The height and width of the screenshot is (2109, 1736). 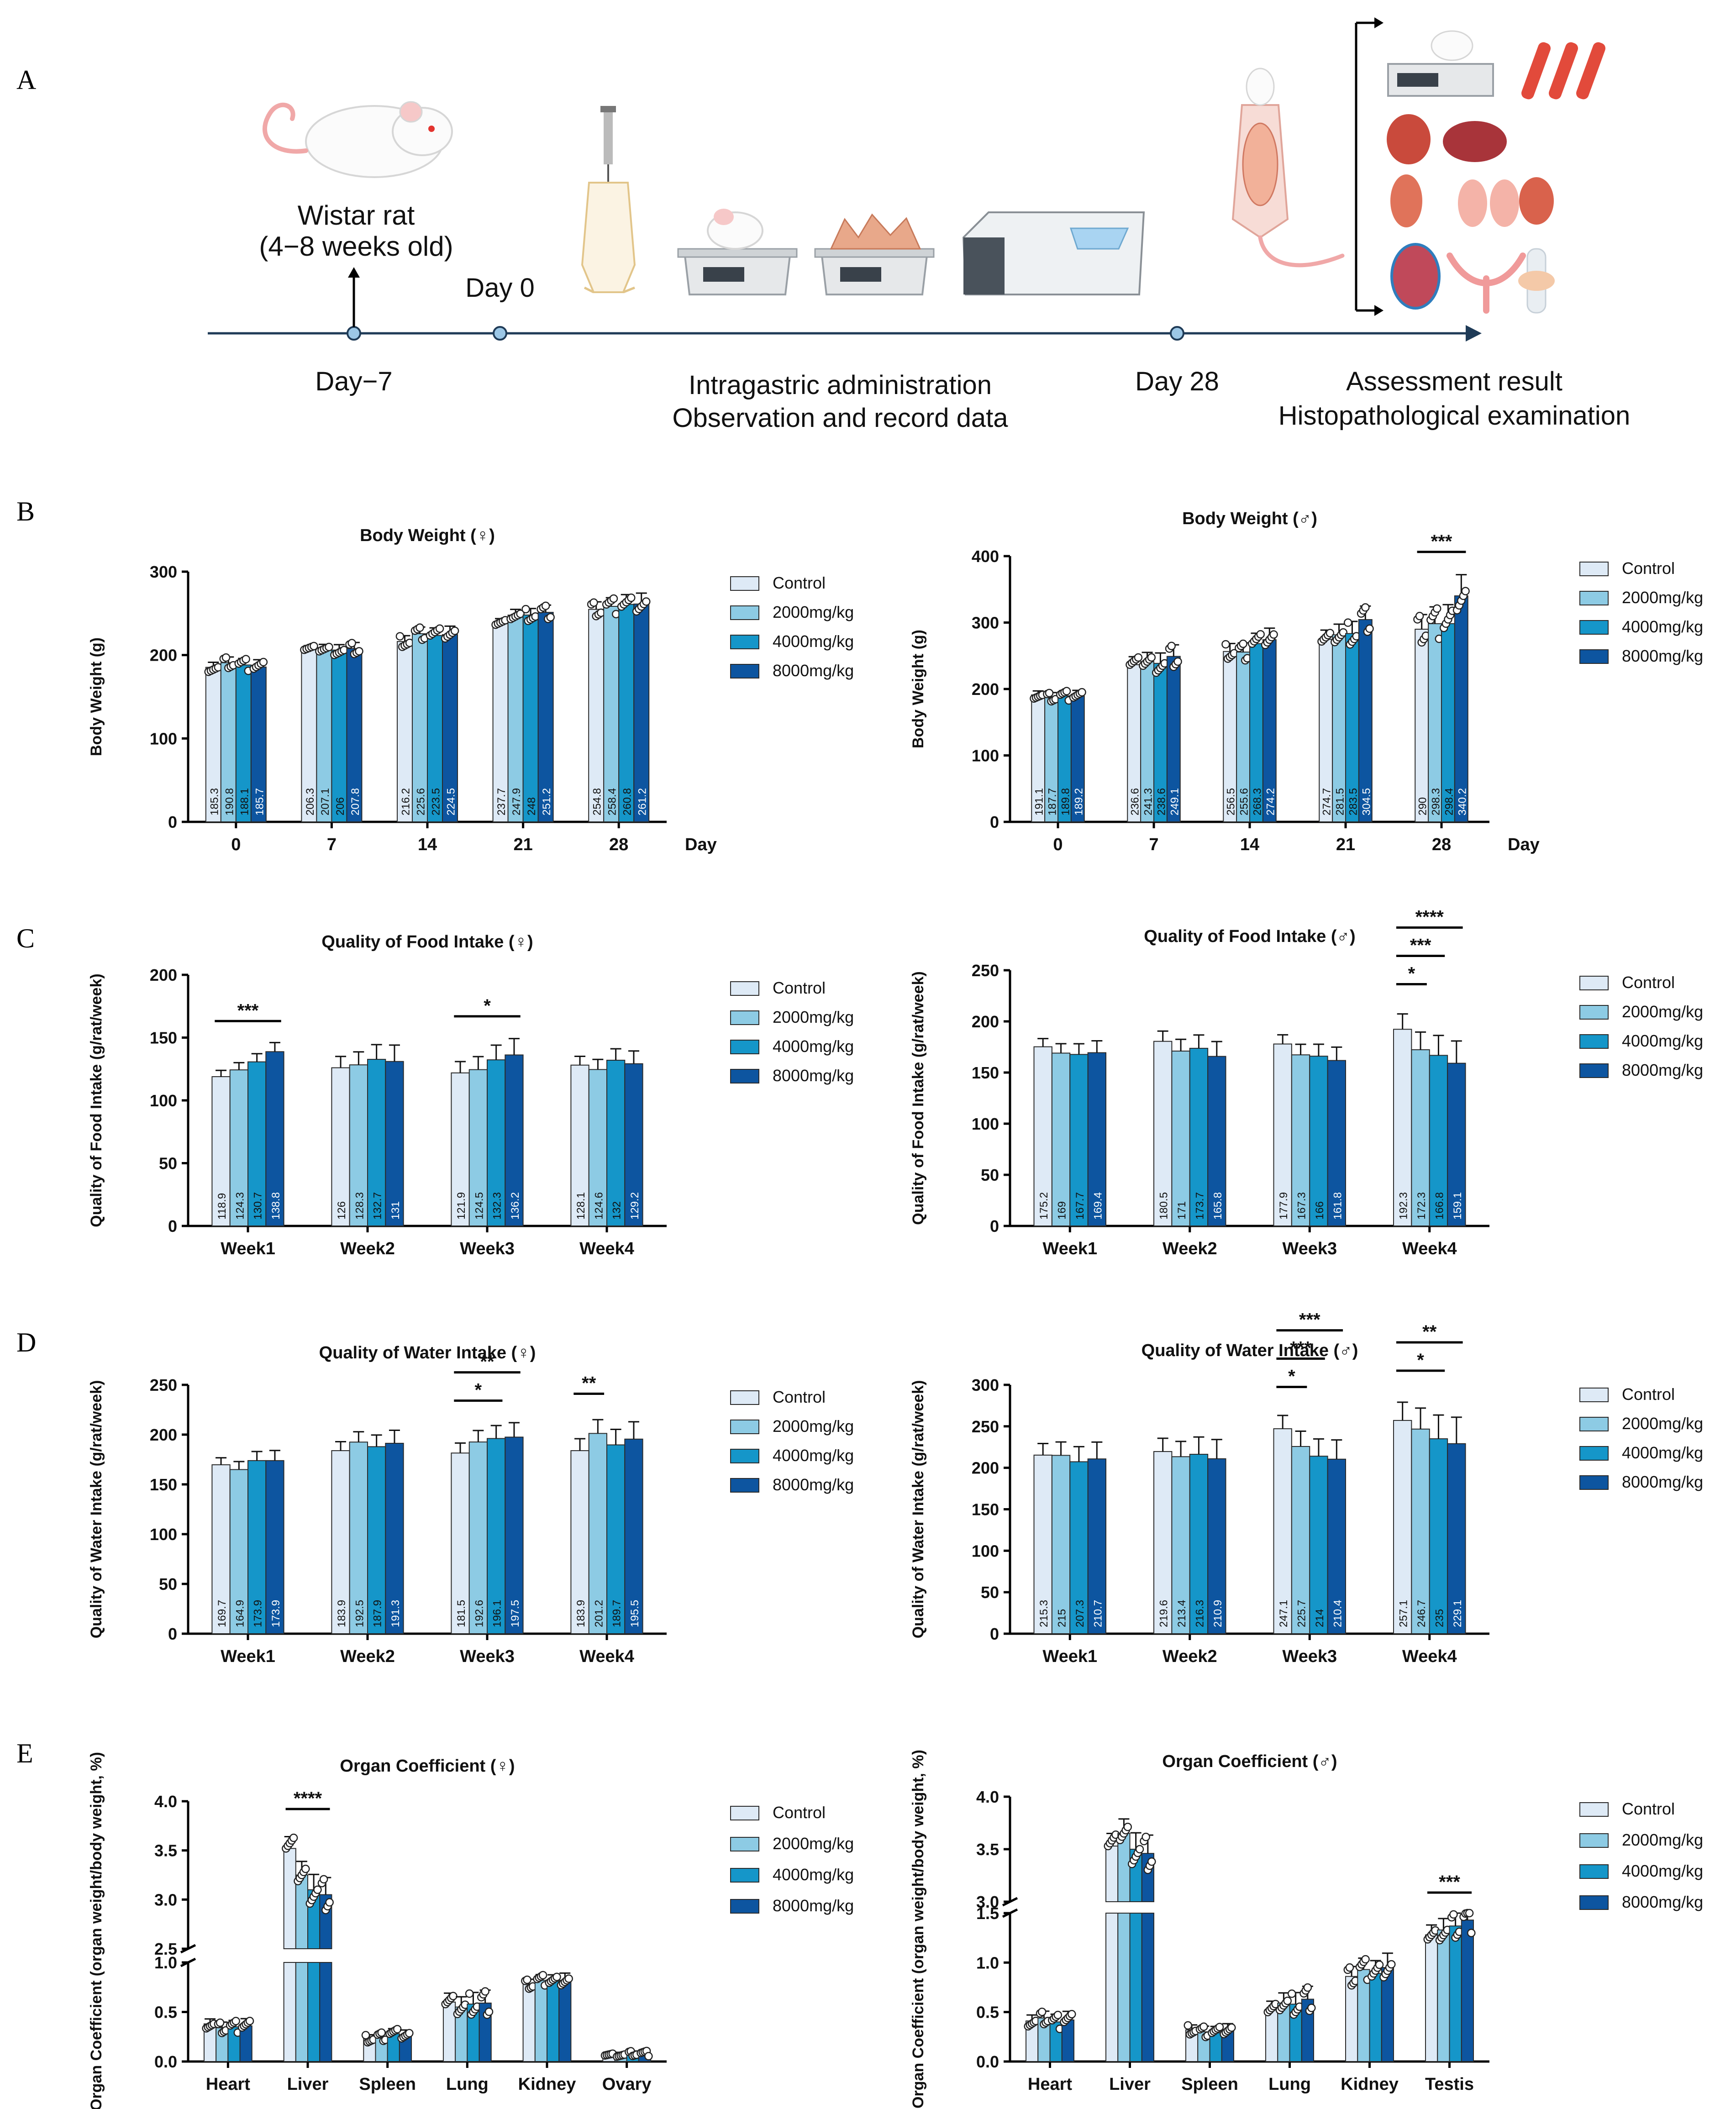 What do you see at coordinates (1439, 1206) in the screenshot?
I see `bar-value-label: 166.8` at bounding box center [1439, 1206].